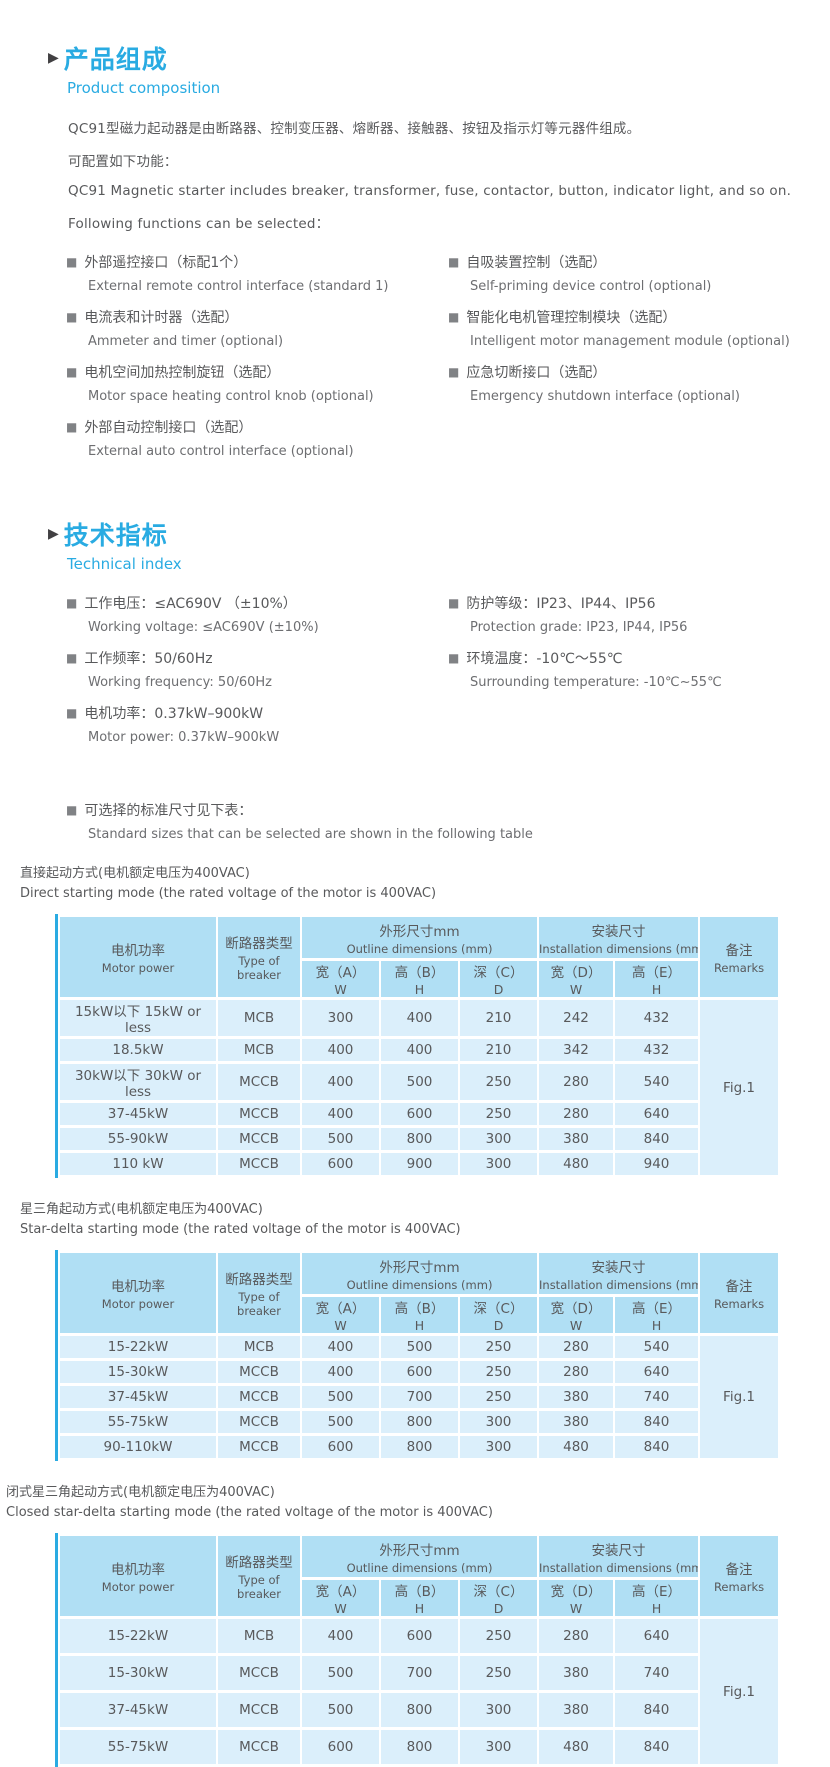 The width and height of the screenshot is (830, 1767). I want to click on table-cell: 540, so click(657, 1347).